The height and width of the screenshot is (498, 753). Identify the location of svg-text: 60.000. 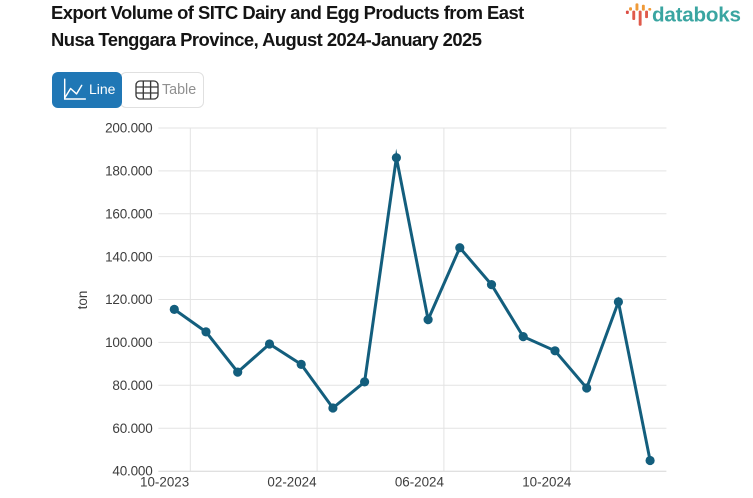
(132, 428).